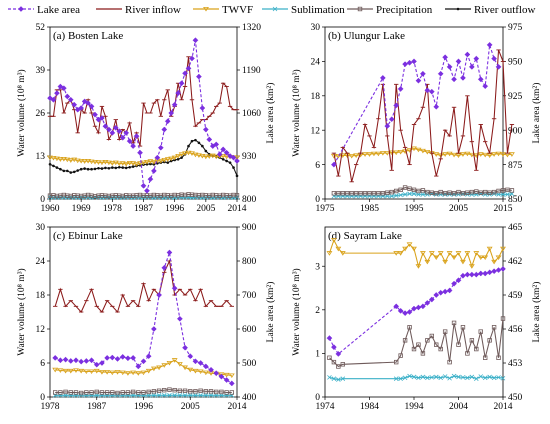  What do you see at coordinates (515, 63) in the screenshot?
I see `y2-tick-label: 950` at bounding box center [515, 63].